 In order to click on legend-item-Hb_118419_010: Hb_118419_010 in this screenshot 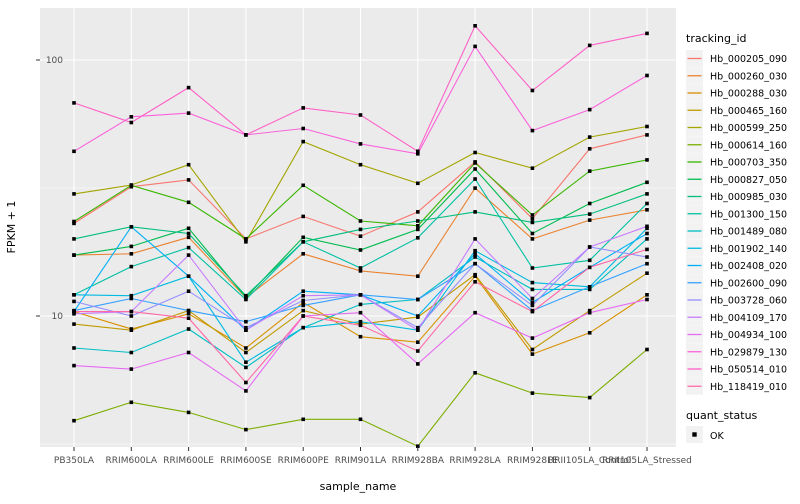, I will do `click(736, 386)`.